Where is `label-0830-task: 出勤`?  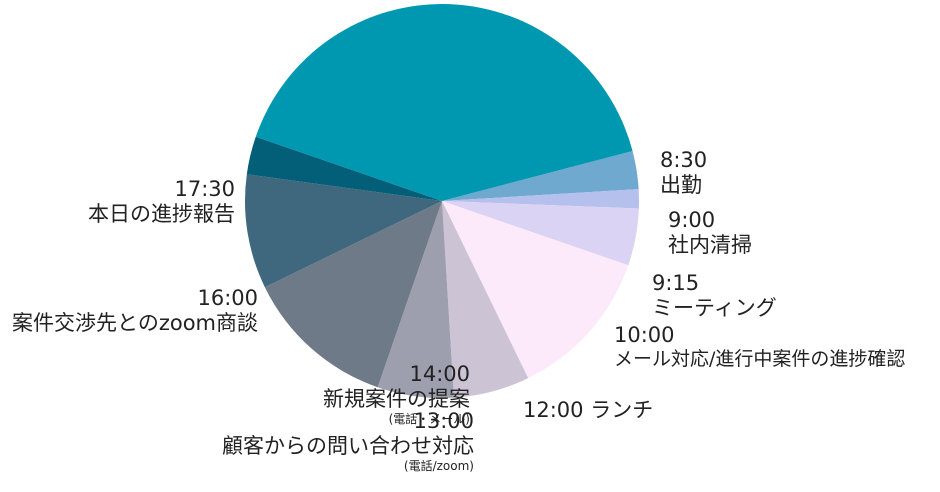 label-0830-task: 出勤 is located at coordinates (681, 185).